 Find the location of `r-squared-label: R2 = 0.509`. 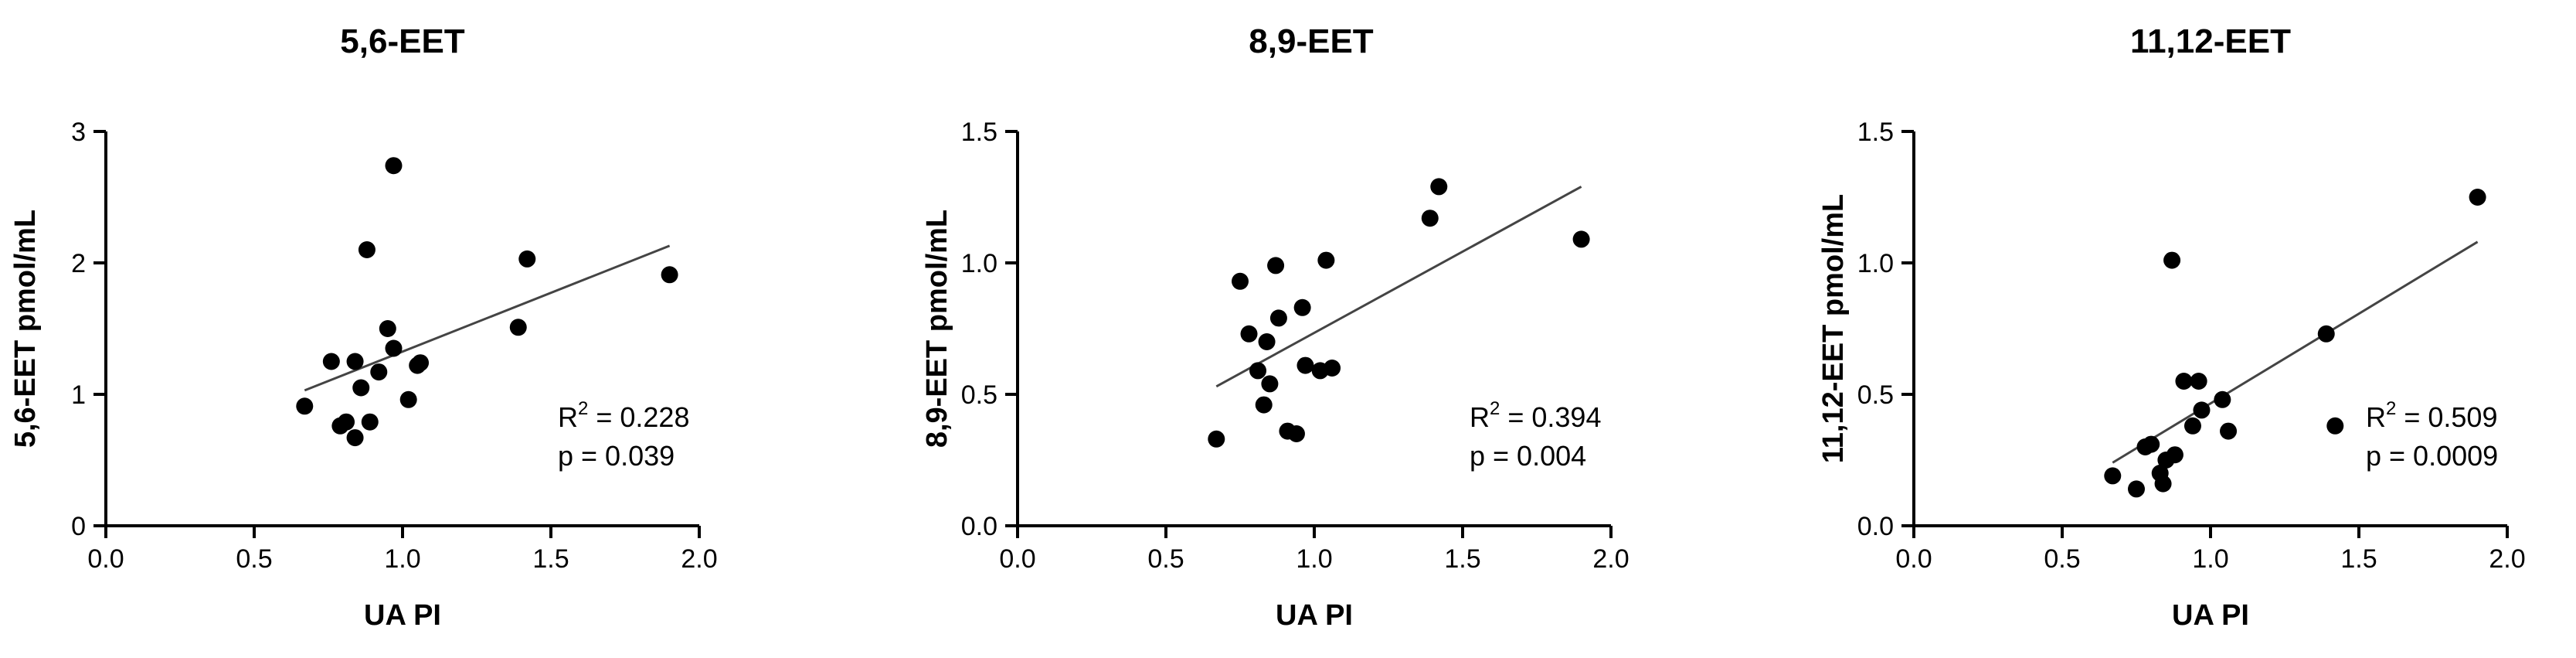

r-squared-label: R2 = 0.509 is located at coordinates (2431, 415).